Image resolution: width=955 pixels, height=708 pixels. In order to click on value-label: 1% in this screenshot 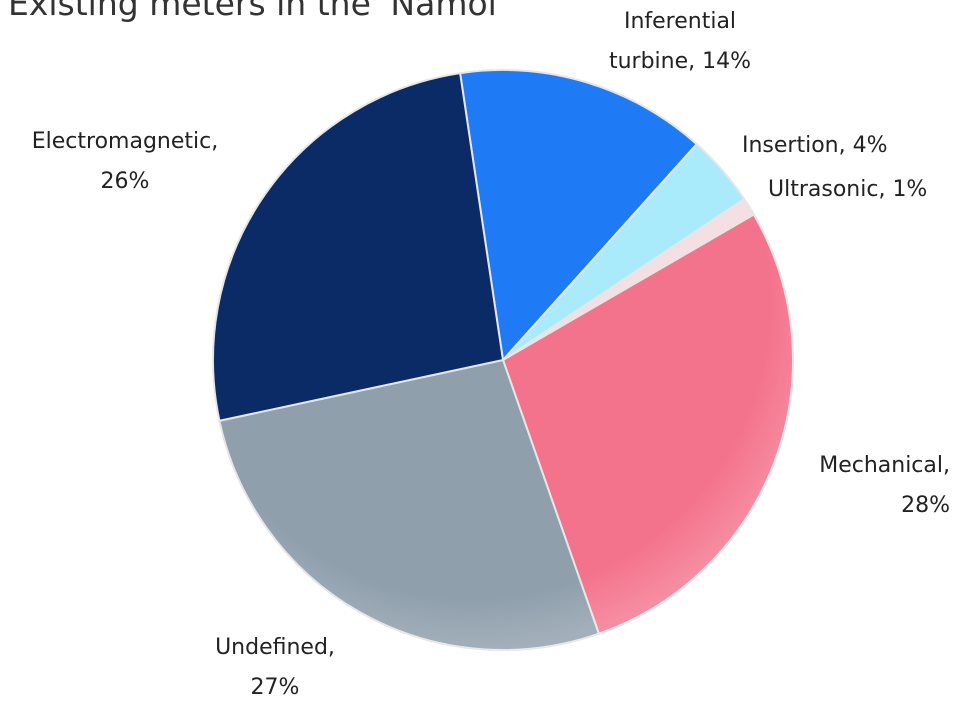, I will do `click(910, 189)`.